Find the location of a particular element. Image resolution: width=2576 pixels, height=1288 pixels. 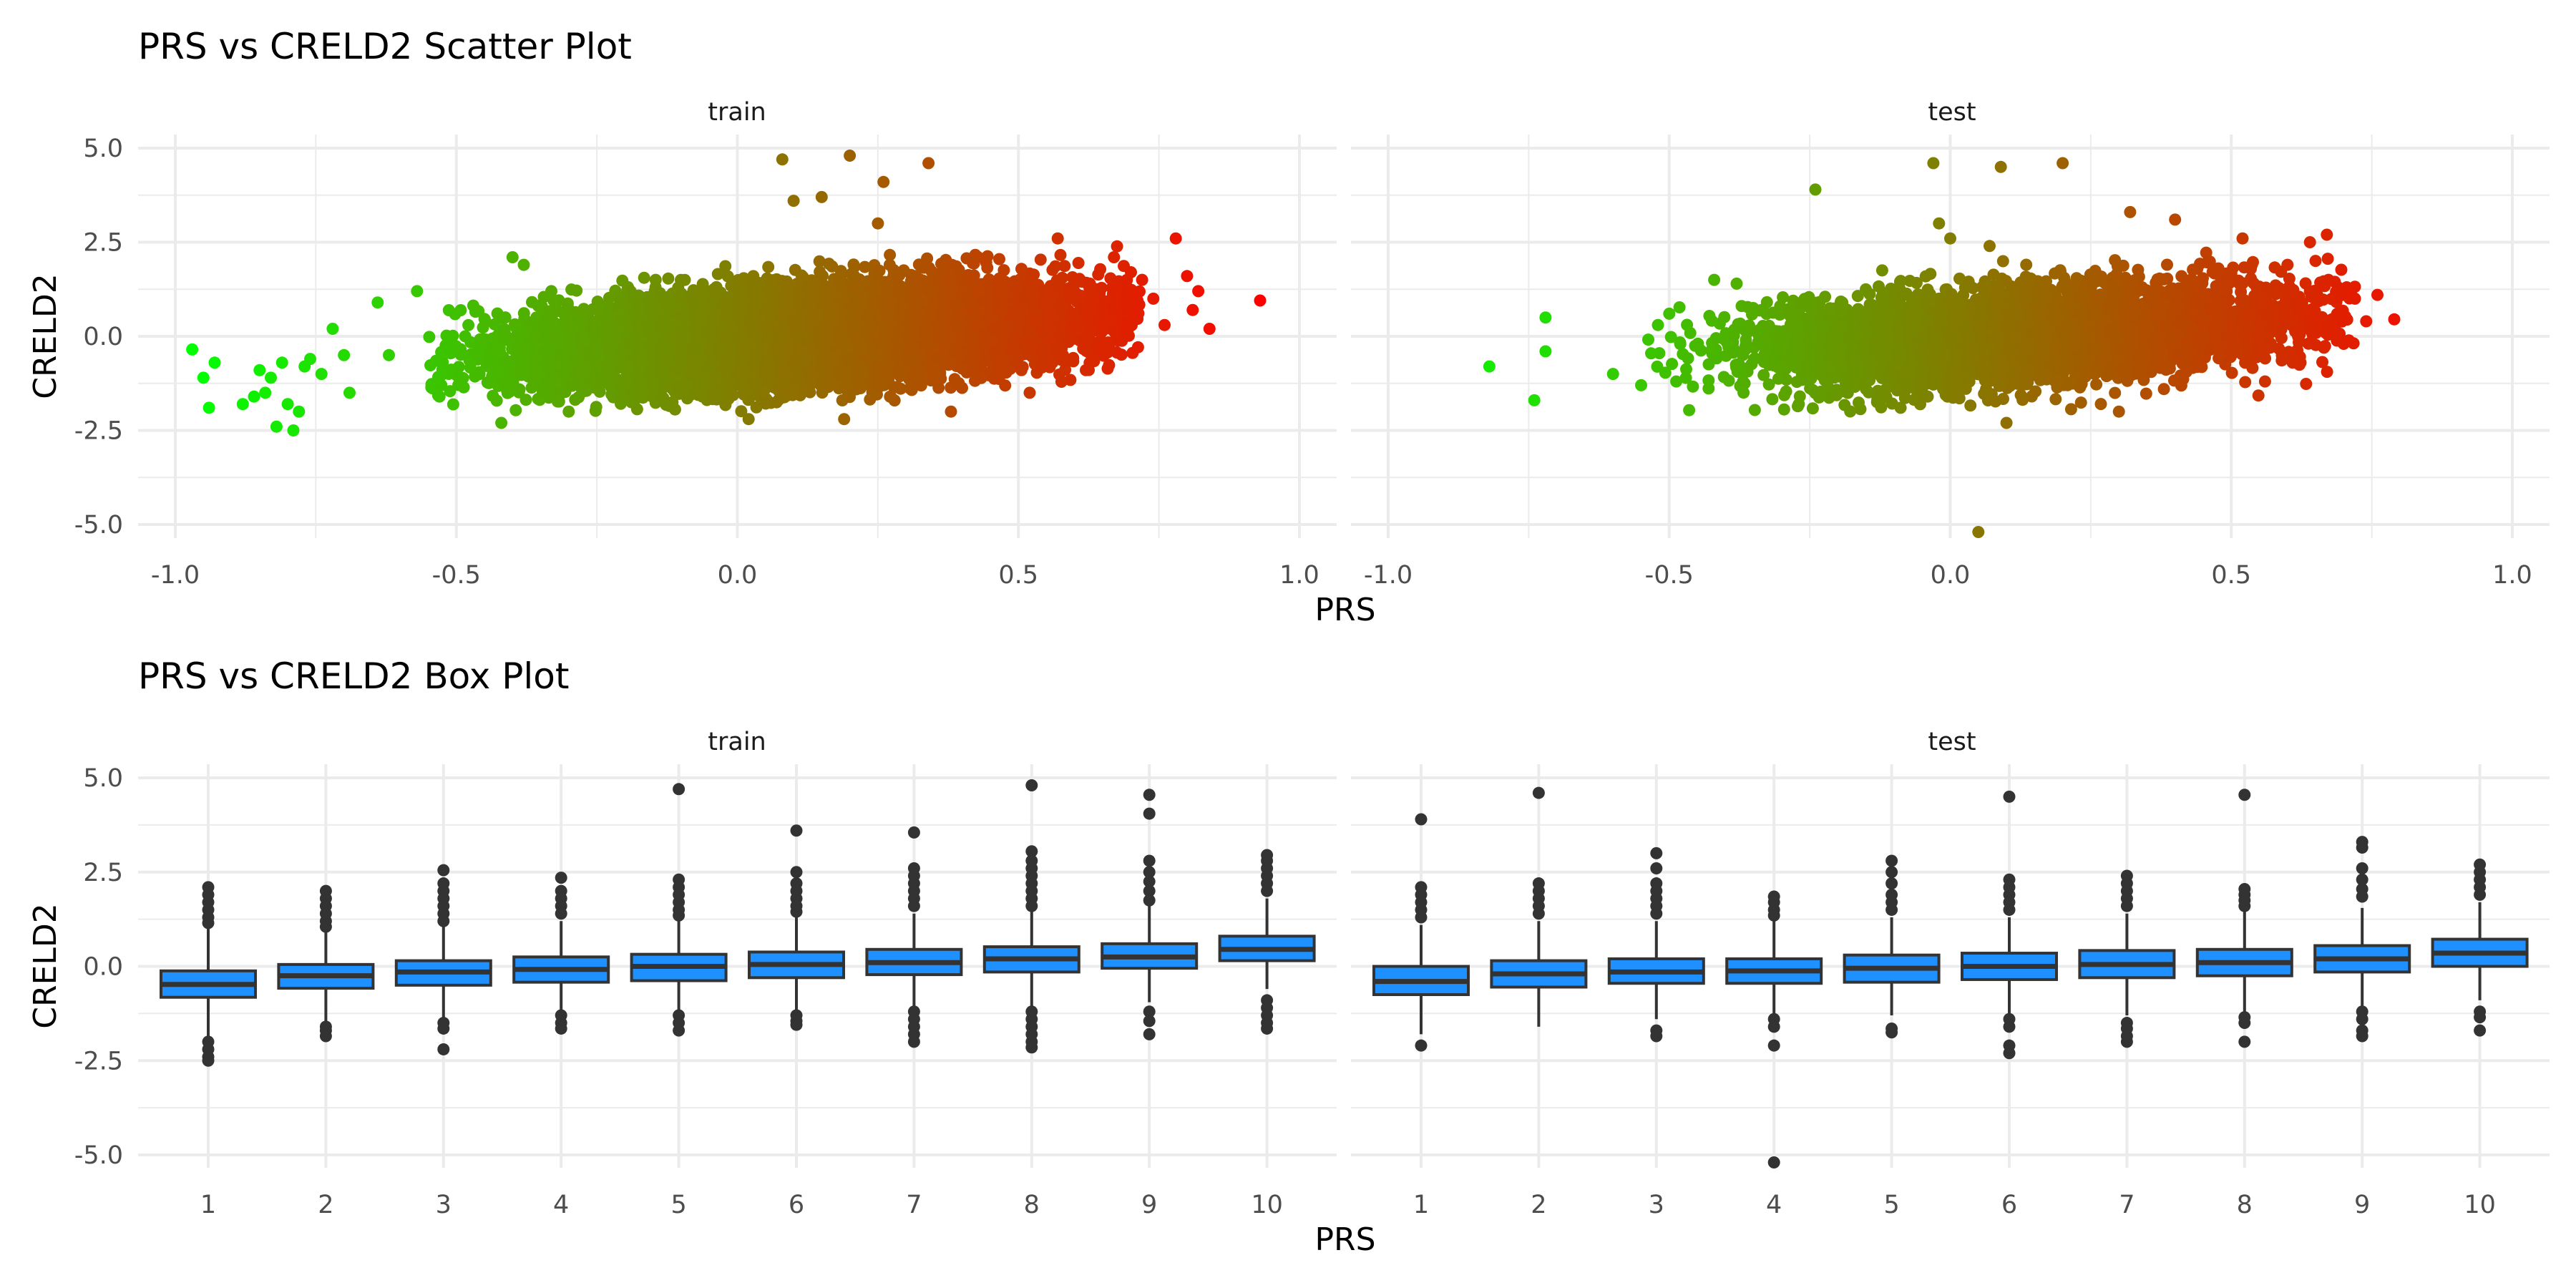

scatter-strip-test: test is located at coordinates (1952, 112).